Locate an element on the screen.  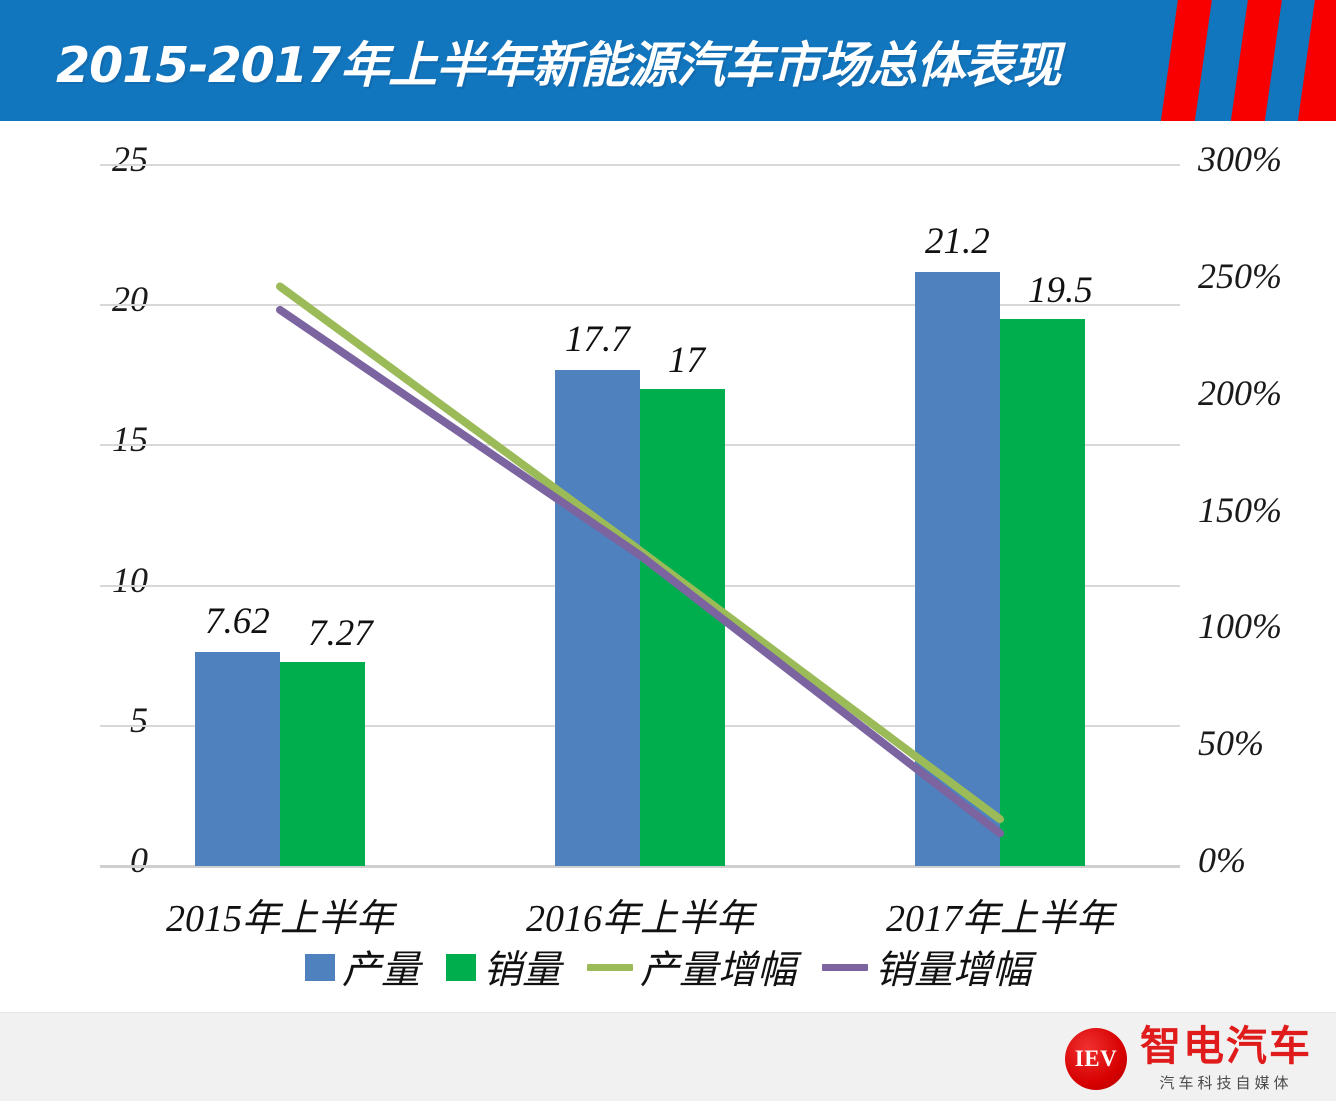
logo-main-text: 智电汽车 is located at coordinates (1226, 1046).